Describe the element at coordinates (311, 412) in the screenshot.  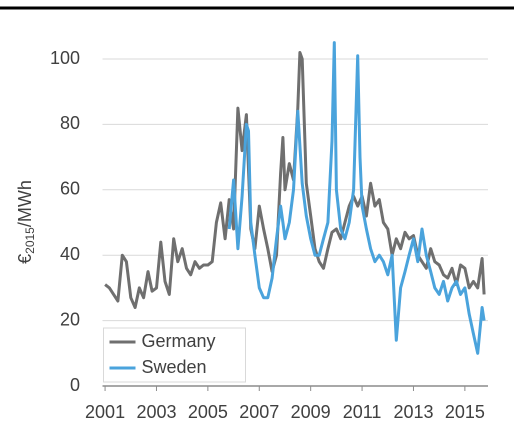
I see `x-tick-label: 2009` at that location.